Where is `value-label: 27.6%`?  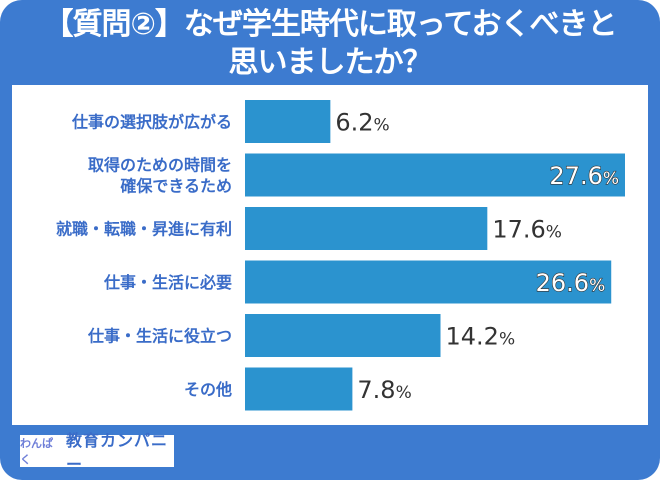 value-label: 27.6% is located at coordinates (584, 176).